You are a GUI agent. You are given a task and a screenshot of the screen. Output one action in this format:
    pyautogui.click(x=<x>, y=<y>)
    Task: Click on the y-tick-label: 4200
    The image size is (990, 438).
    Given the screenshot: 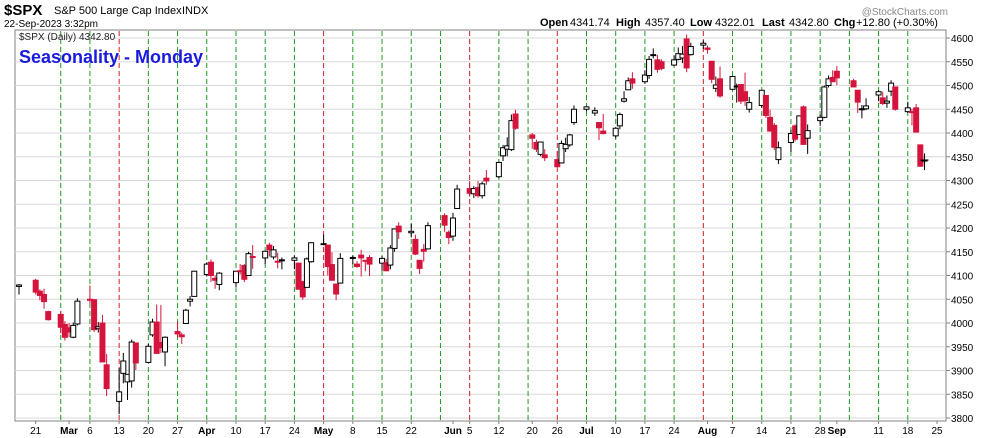 What is the action you would take?
    pyautogui.click(x=962, y=229)
    